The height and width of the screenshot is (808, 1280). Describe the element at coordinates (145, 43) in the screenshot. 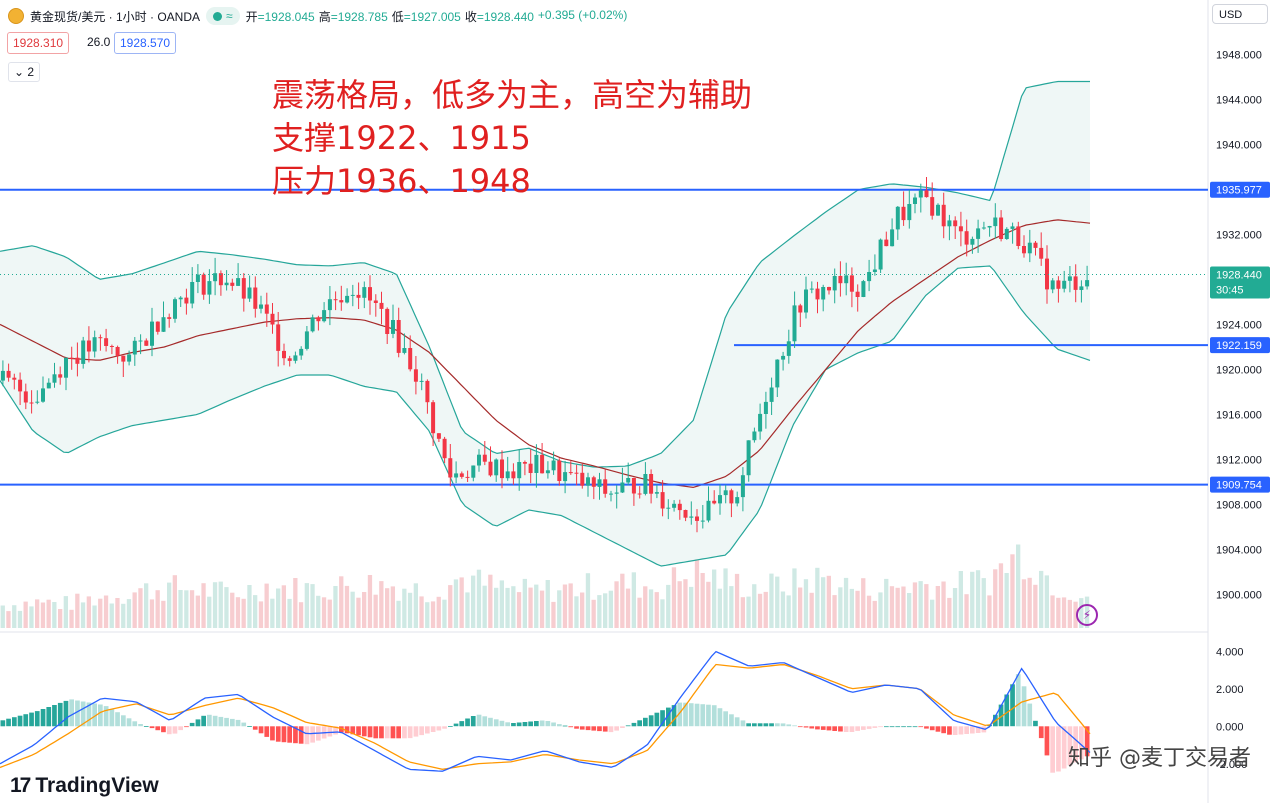

I see `ask-price-button: 1928.570` at that location.